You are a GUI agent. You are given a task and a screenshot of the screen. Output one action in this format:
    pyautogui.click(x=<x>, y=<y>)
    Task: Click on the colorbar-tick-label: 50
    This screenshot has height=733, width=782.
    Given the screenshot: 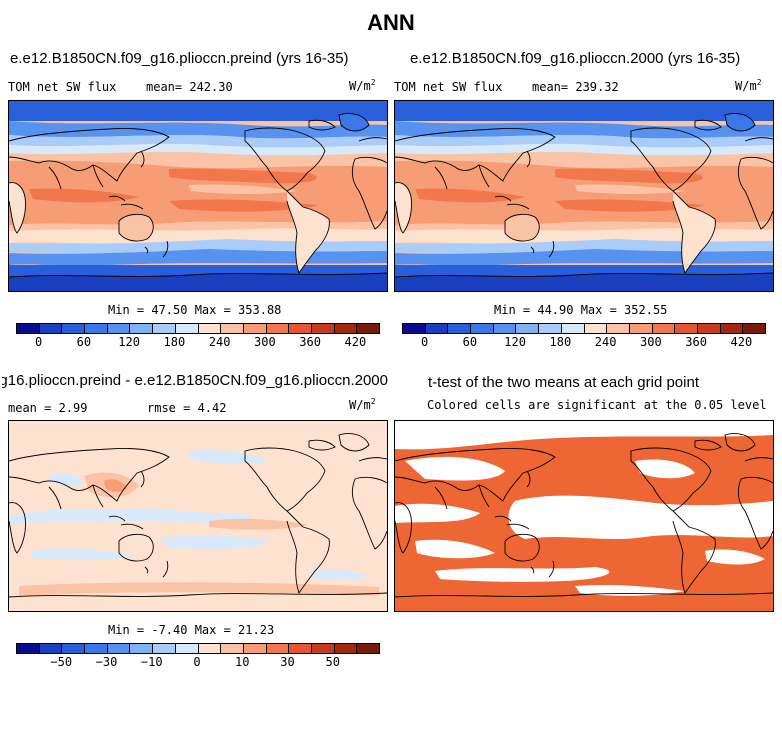 What is the action you would take?
    pyautogui.click(x=332, y=662)
    